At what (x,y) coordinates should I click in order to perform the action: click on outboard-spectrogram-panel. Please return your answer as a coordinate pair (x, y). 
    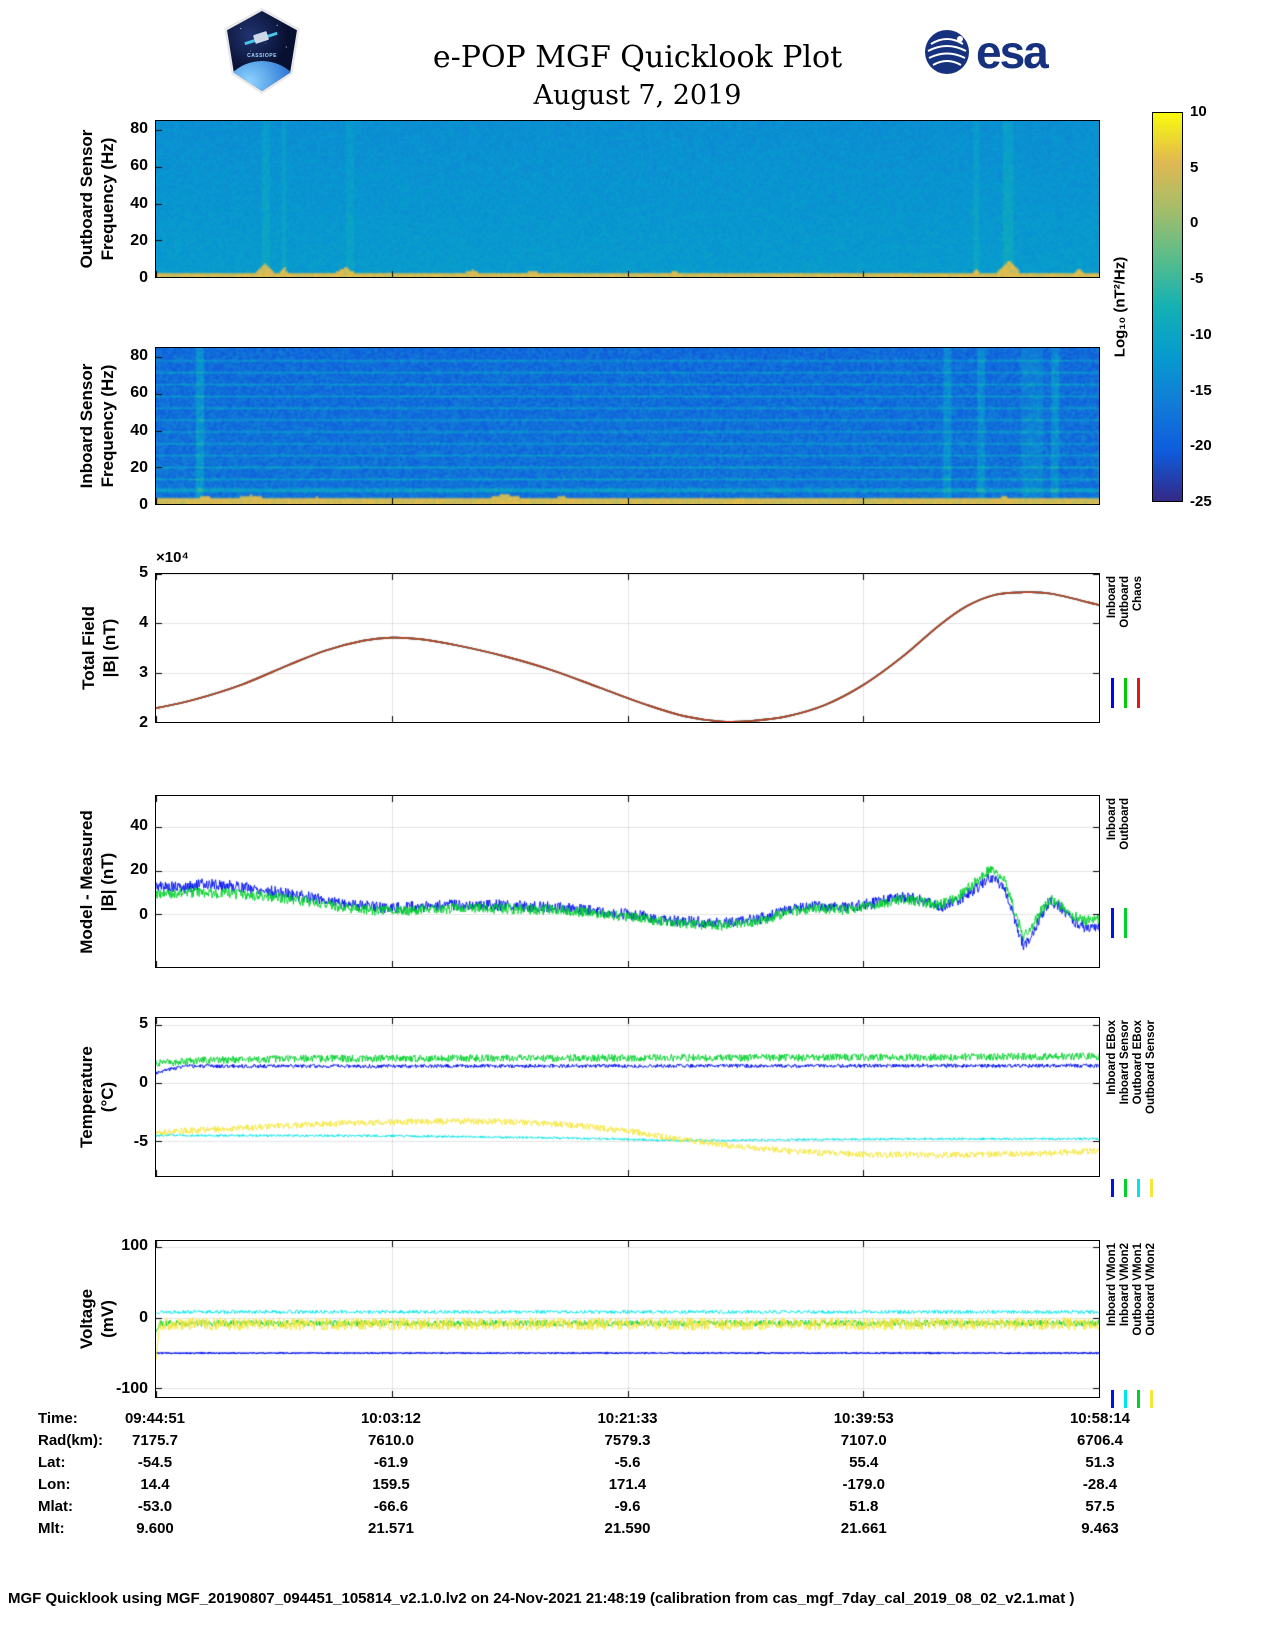
    Looking at the image, I should click on (627, 199).